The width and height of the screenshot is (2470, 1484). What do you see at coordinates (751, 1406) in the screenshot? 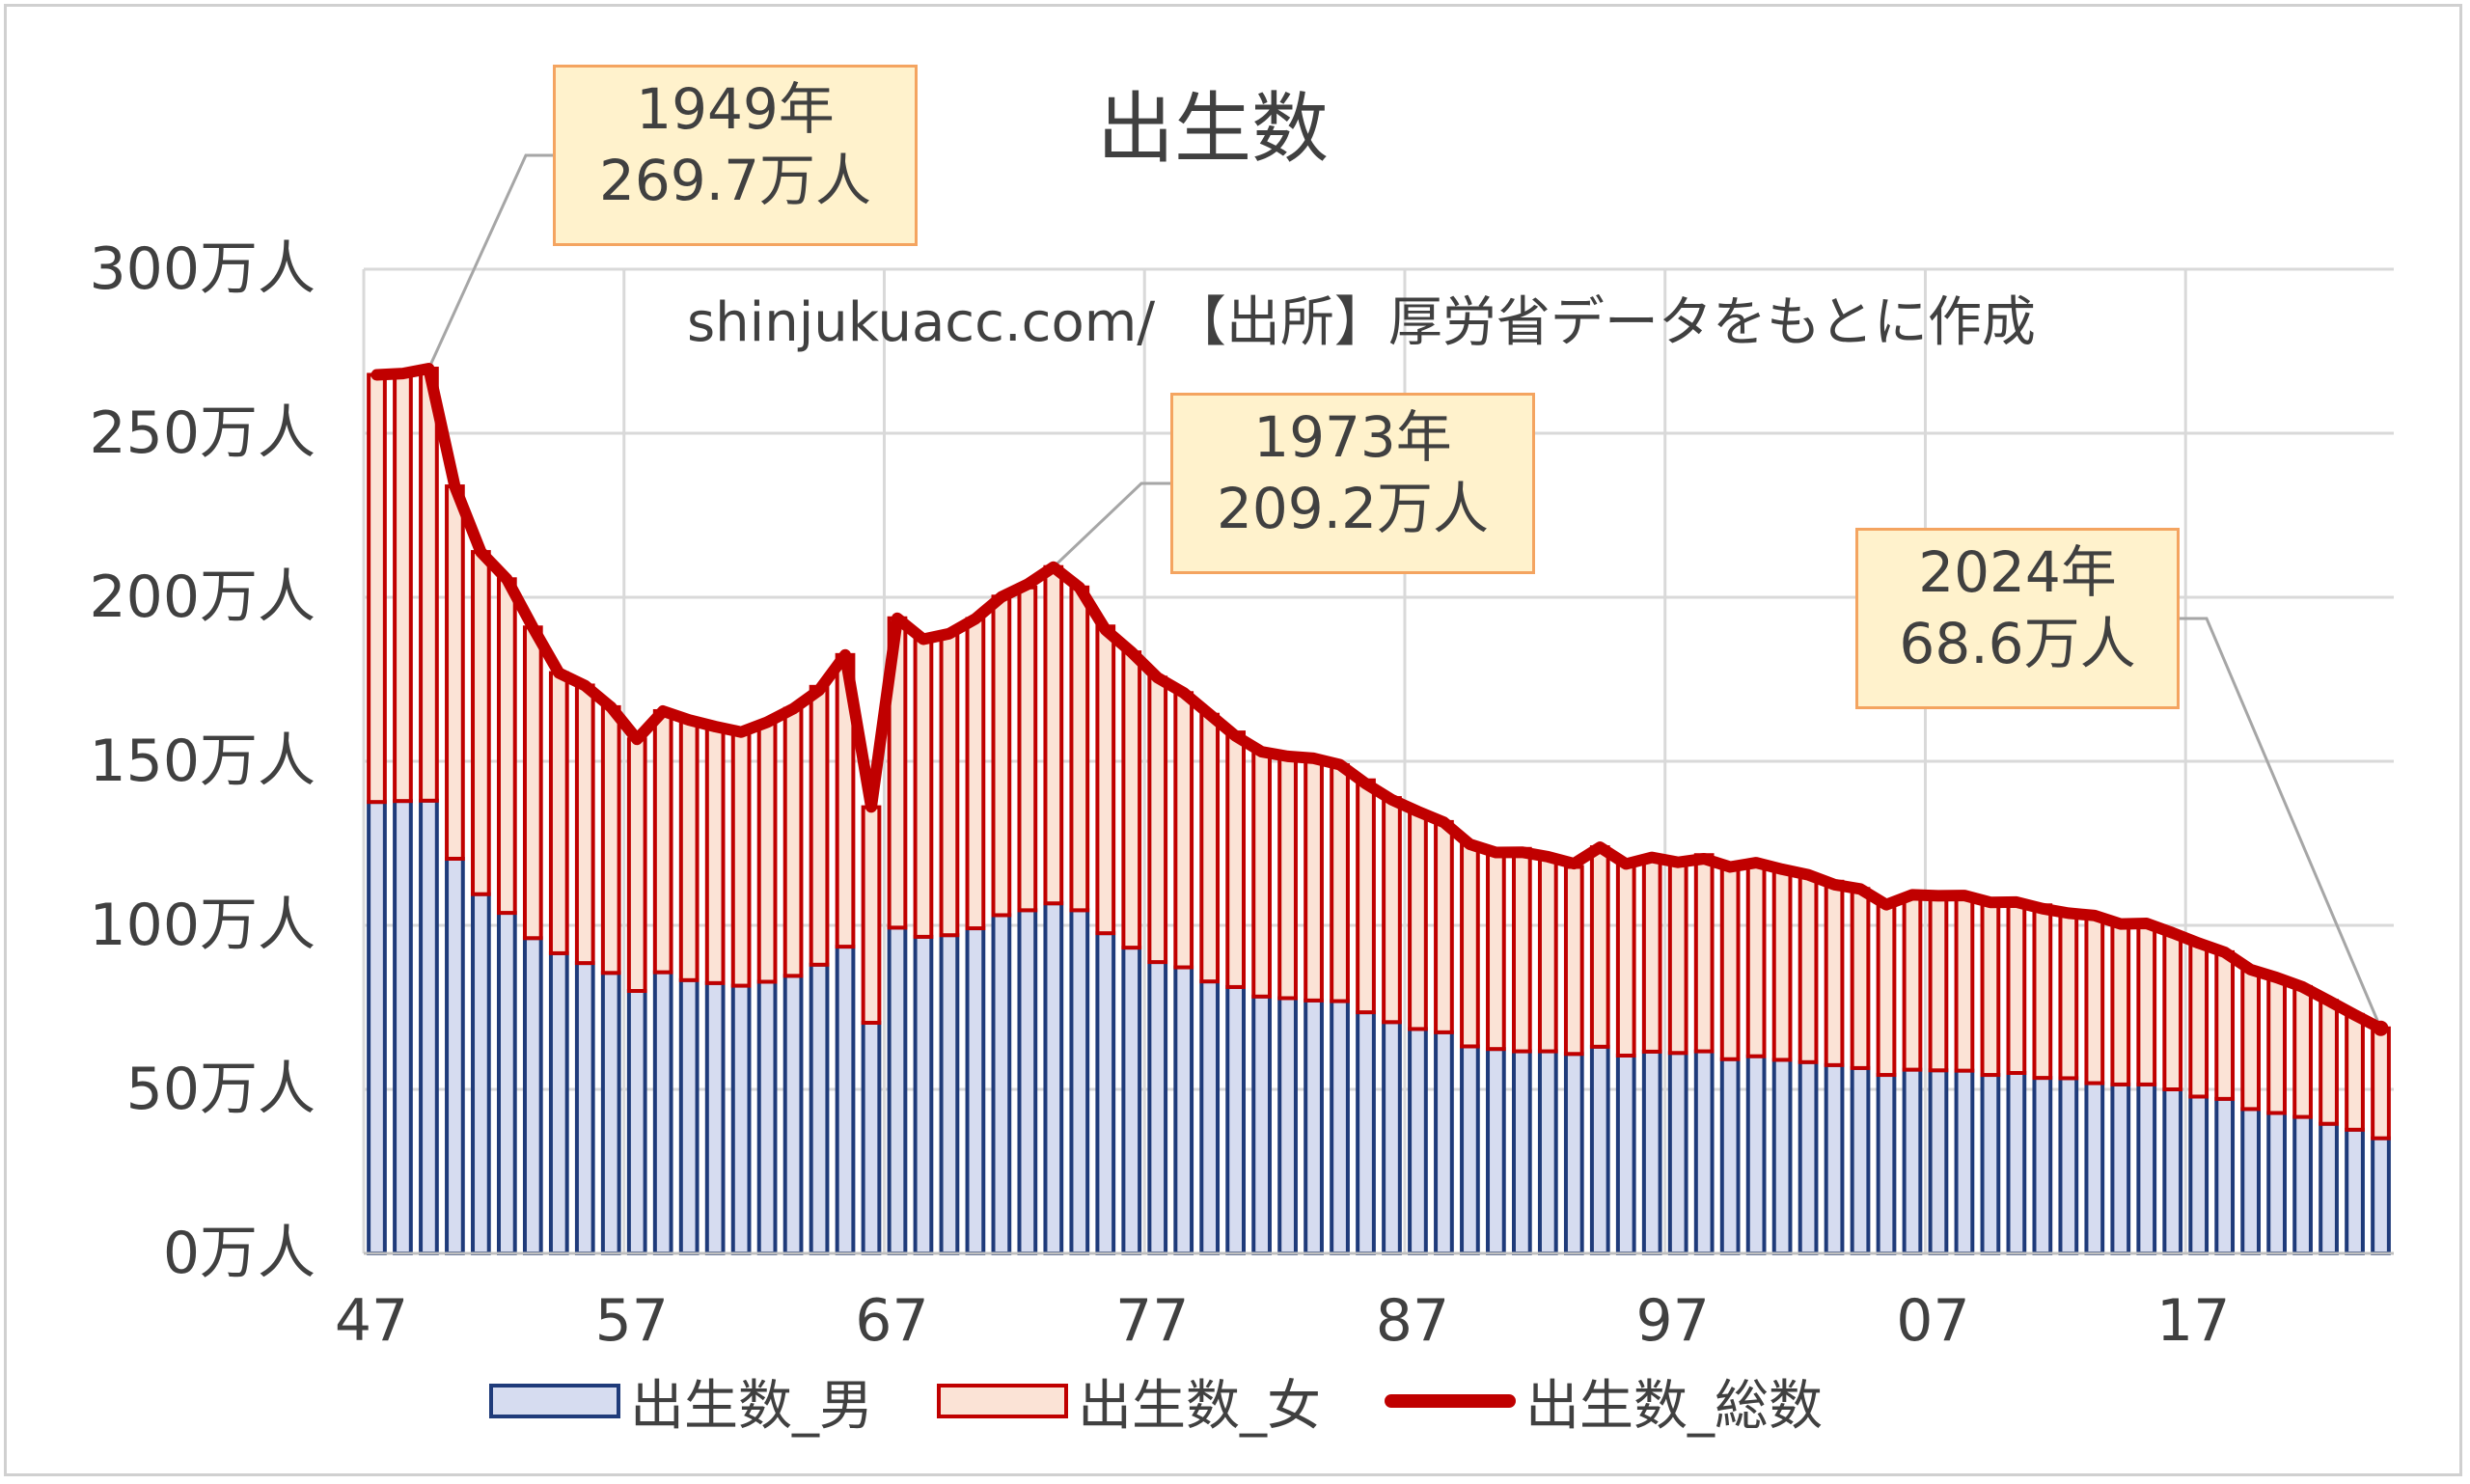
I see `legend-label-male: 出生数_男` at bounding box center [751, 1406].